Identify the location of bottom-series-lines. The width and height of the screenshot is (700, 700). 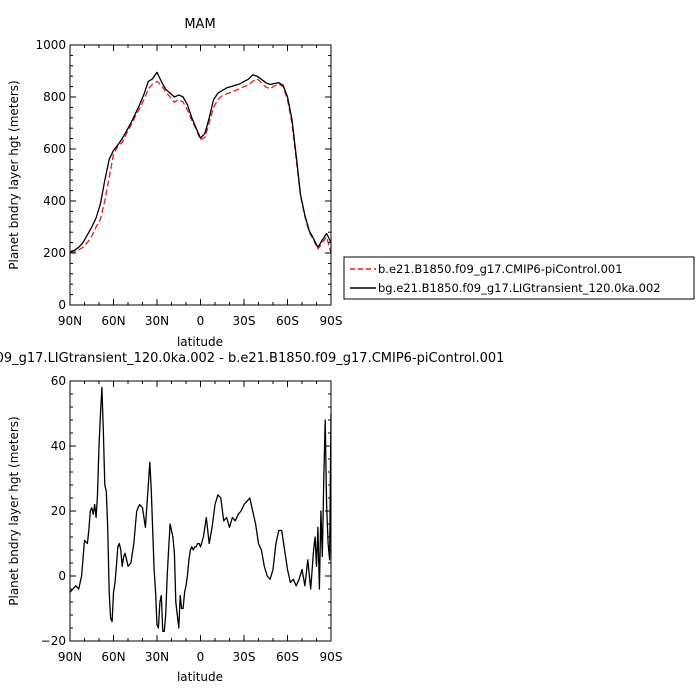
(200, 509).